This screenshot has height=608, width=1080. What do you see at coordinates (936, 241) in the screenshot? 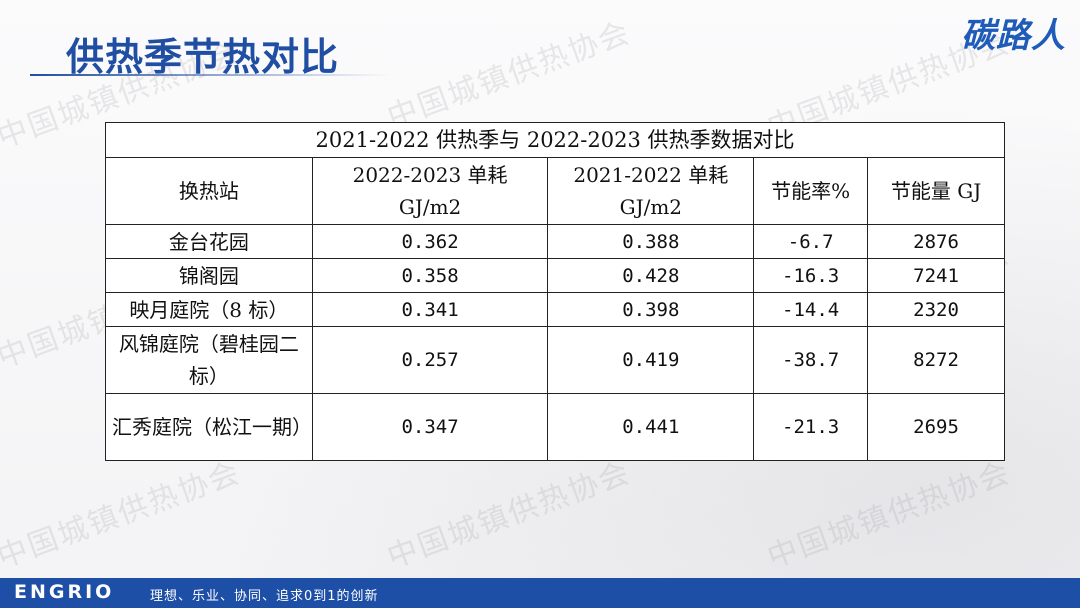
I see `cell-saving: 2876` at bounding box center [936, 241].